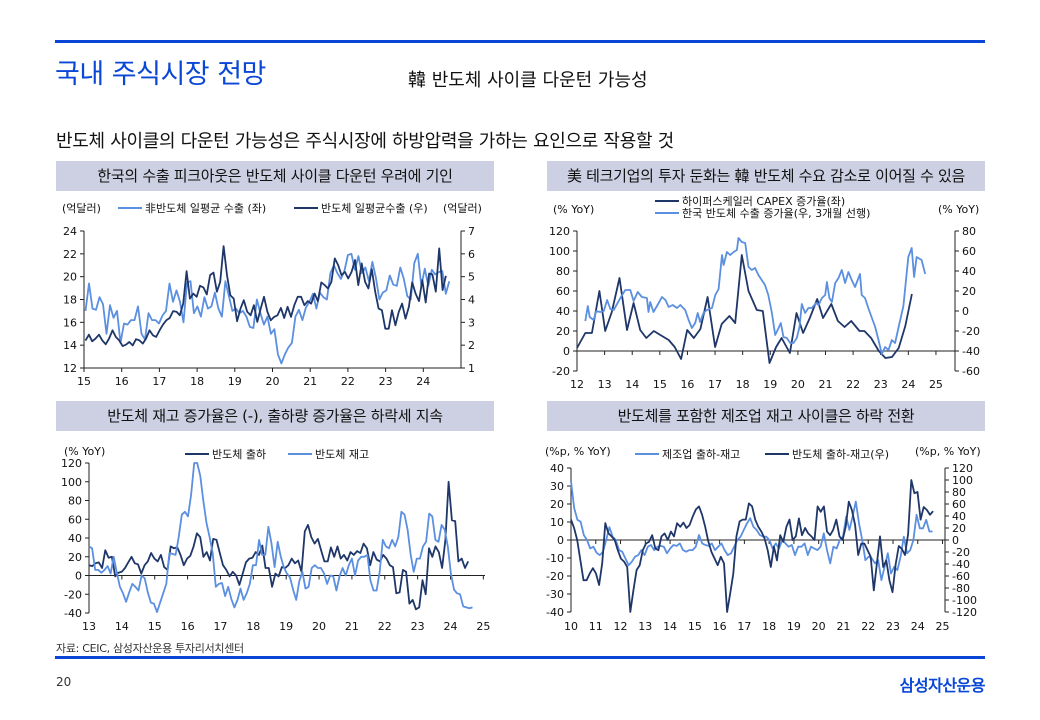 The height and width of the screenshot is (720, 1040). What do you see at coordinates (528, 80) in the screenshot?
I see `page-subtitle: 韓 반도체 사이클 다운턴 가능성` at bounding box center [528, 80].